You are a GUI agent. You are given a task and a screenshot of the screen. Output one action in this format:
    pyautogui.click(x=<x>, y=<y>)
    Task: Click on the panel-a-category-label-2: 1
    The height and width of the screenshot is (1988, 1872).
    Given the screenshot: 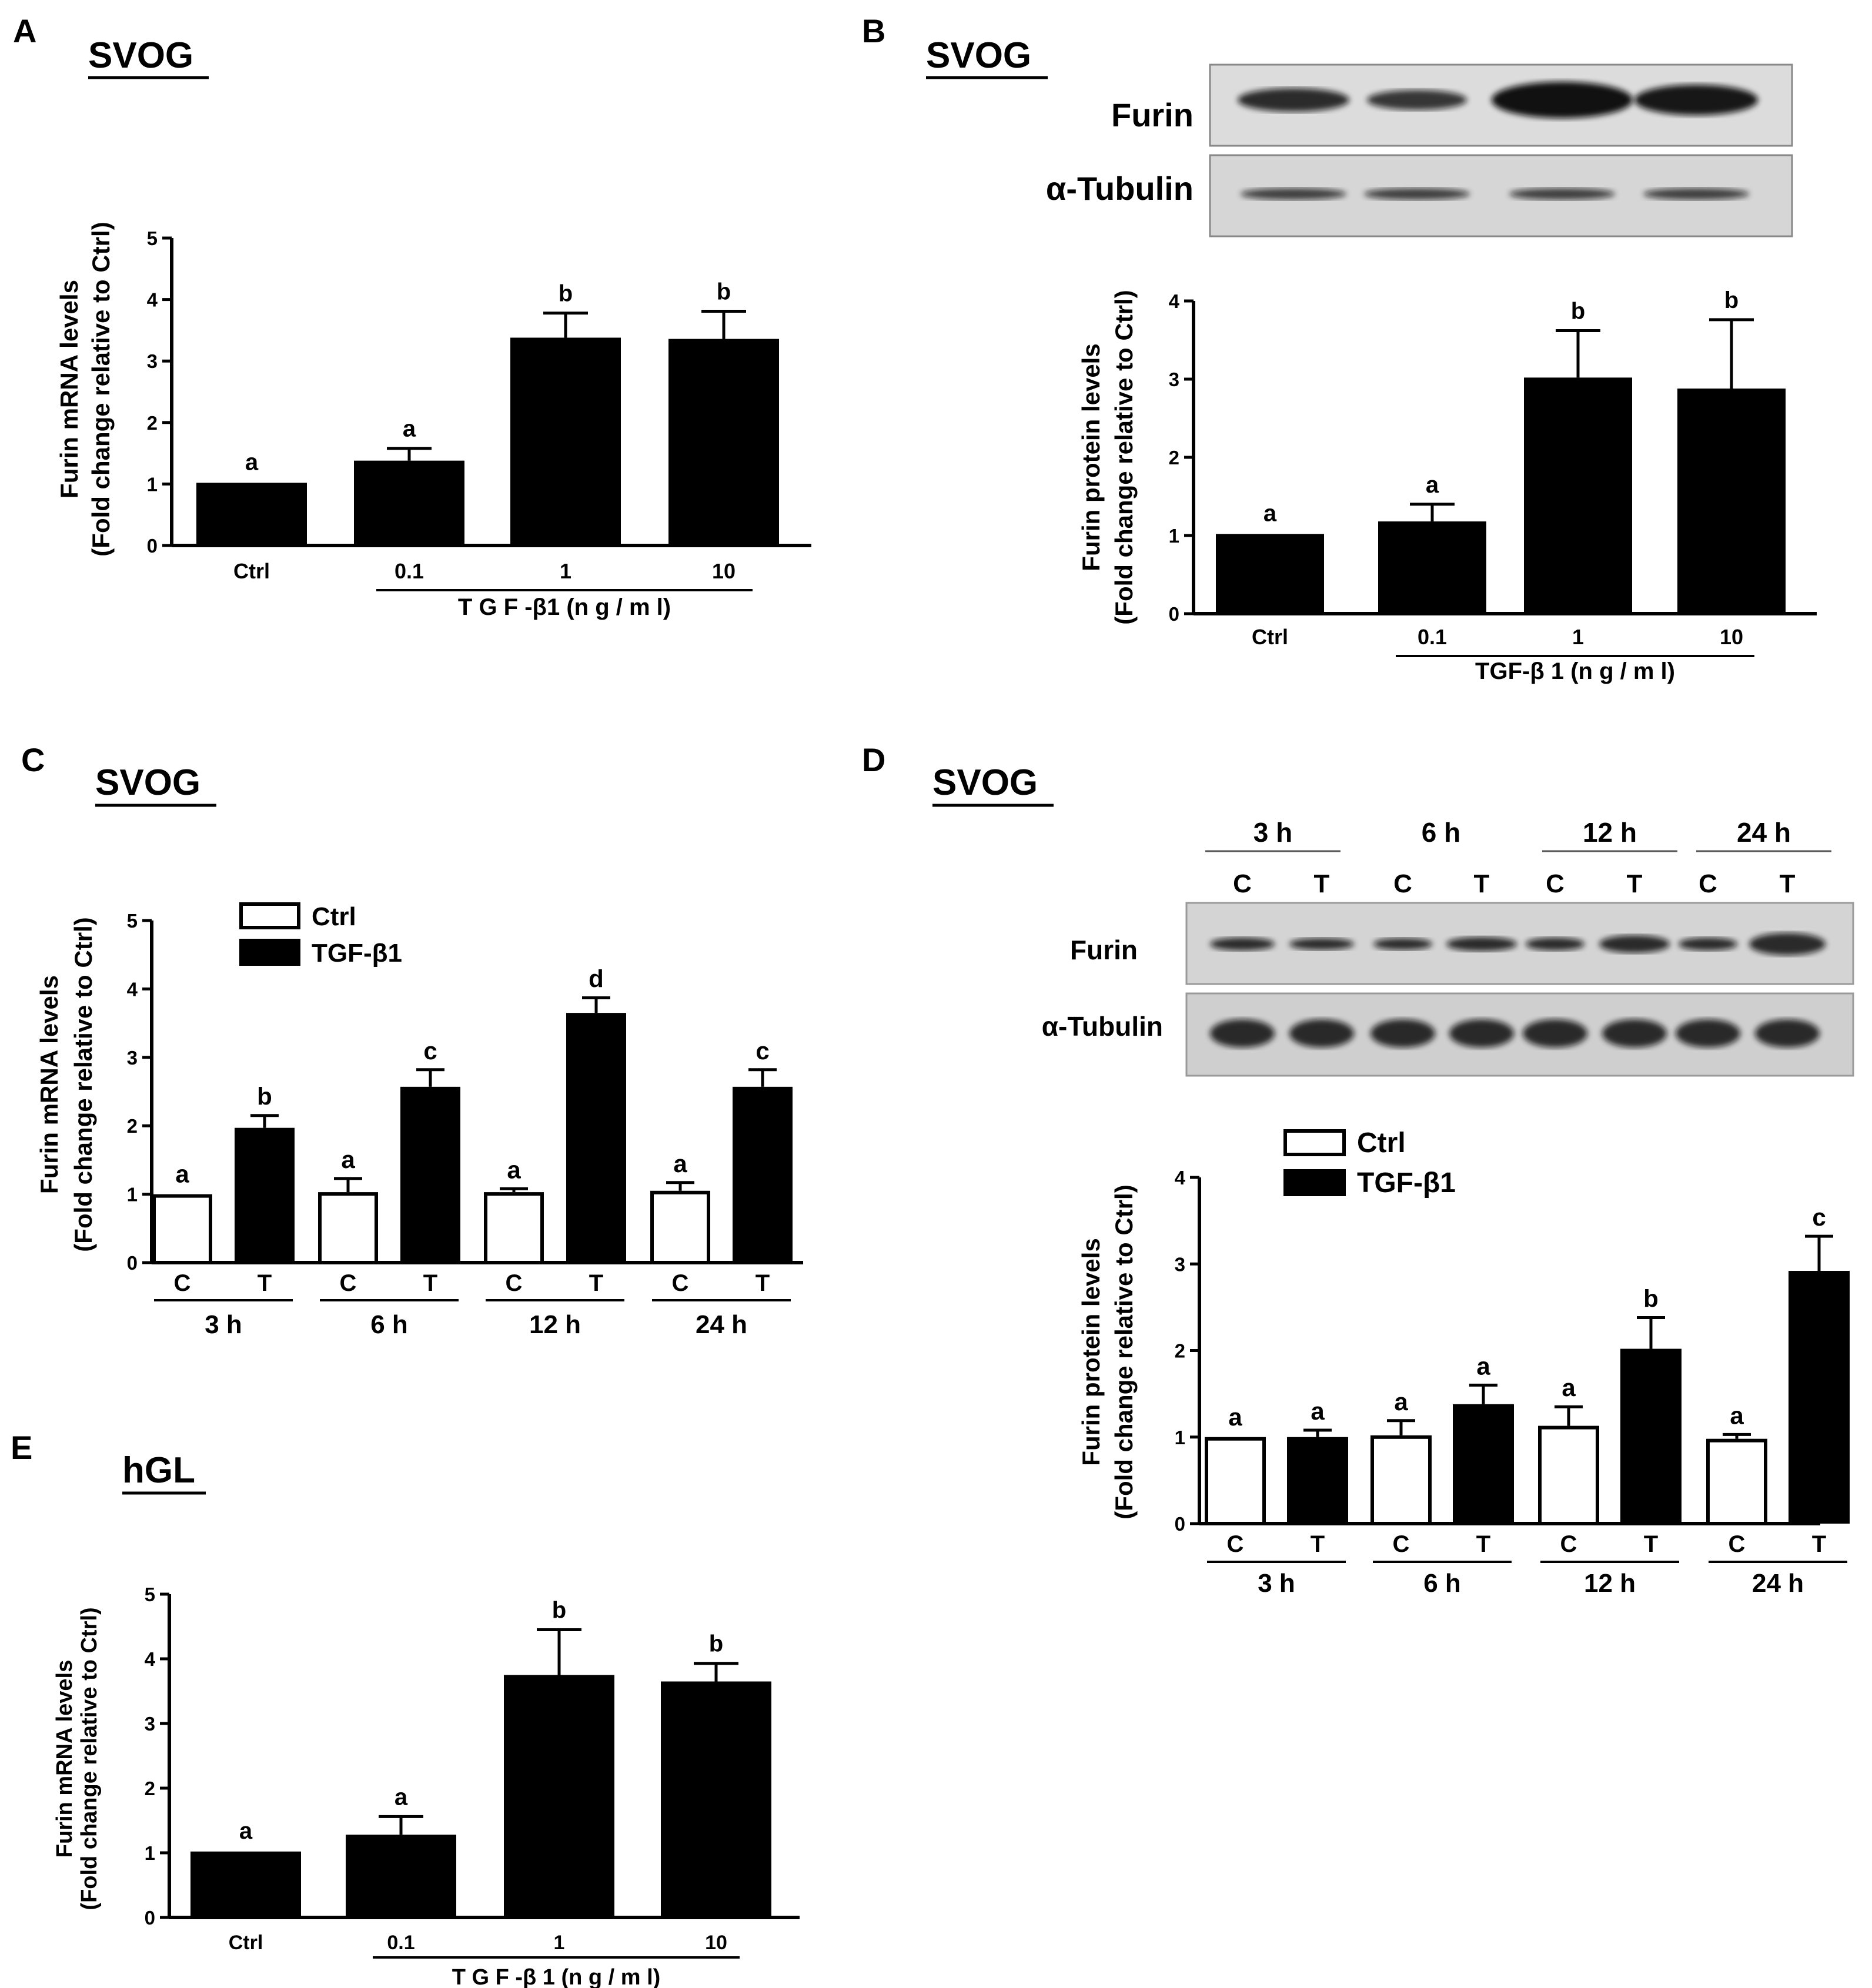 What is the action you would take?
    pyautogui.click(x=565, y=571)
    